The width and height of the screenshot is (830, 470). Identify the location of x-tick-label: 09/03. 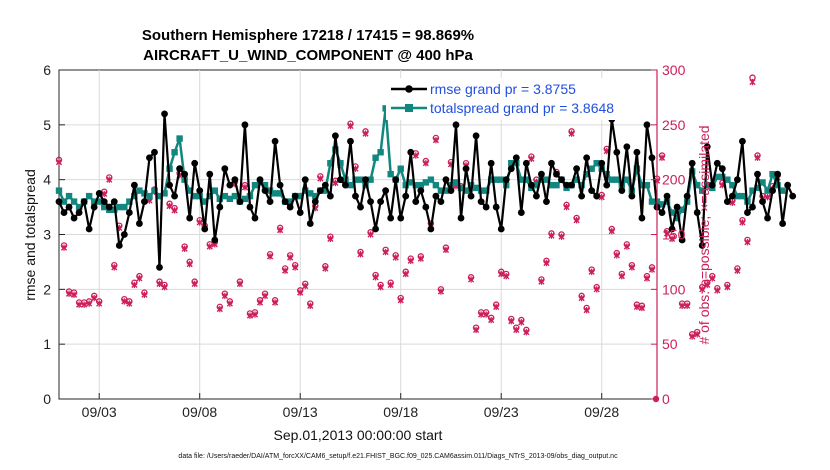
(99, 412).